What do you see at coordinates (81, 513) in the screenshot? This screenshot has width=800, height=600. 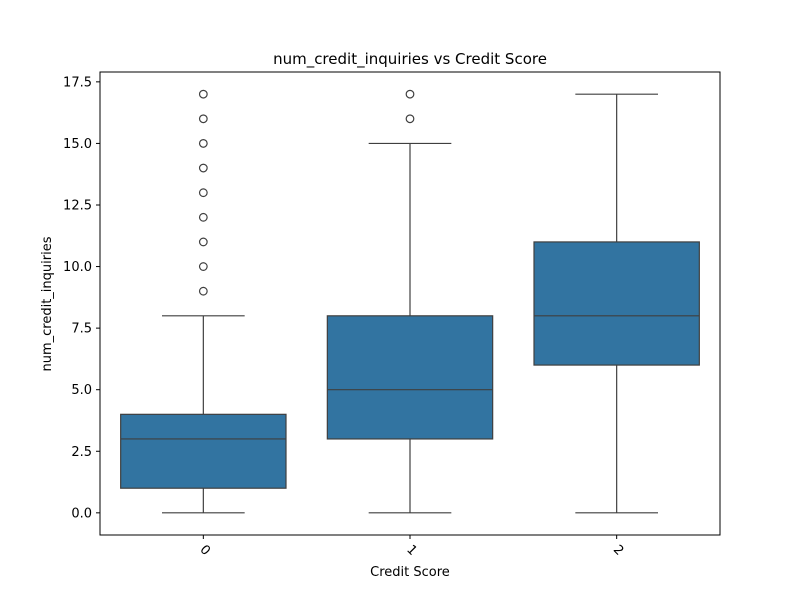 I see `y-tick-label: 0.0` at bounding box center [81, 513].